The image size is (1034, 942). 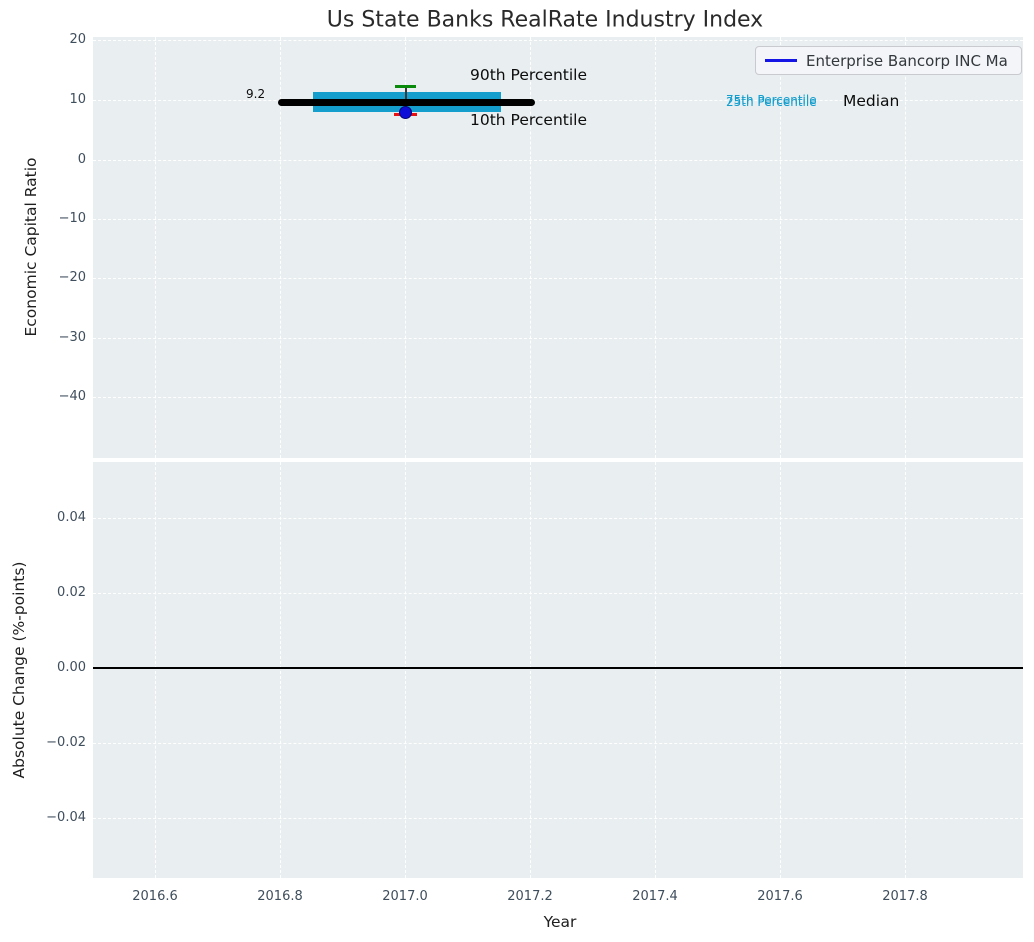 I want to click on bottom-y-axis-label: Absolute Change (%-points), so click(x=19, y=670).